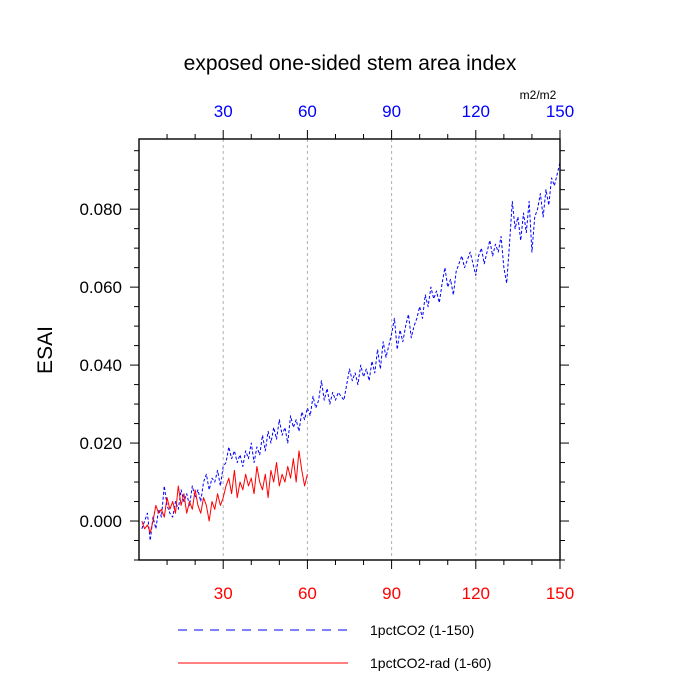 The height and width of the screenshot is (700, 700). Describe the element at coordinates (307, 111) in the screenshot. I see `x-tick-label-top-1: 60` at that location.